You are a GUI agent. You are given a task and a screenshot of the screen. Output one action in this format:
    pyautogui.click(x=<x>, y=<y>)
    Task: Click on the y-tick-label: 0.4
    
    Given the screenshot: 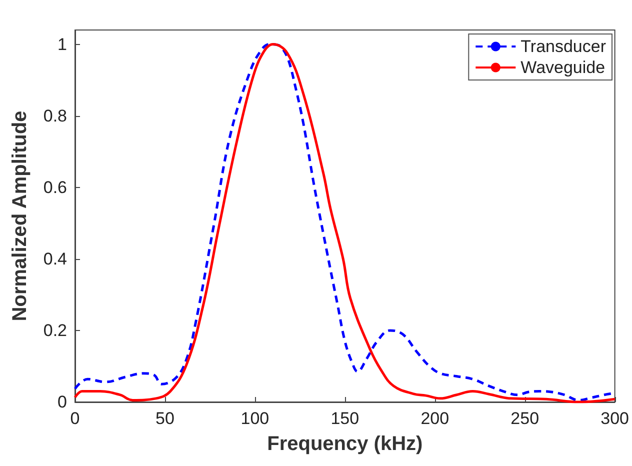 What is the action you would take?
    pyautogui.click(x=55, y=258)
    